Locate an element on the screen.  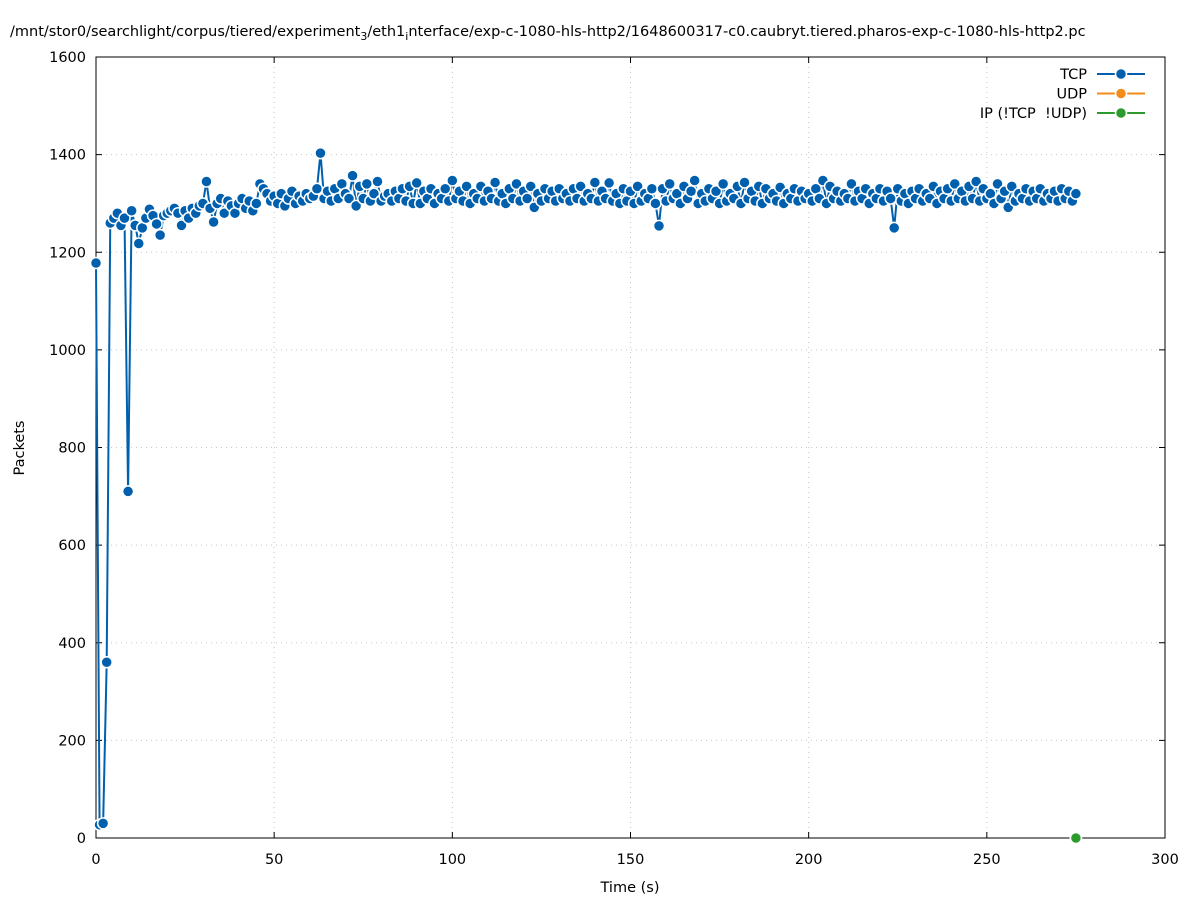
y-tick-label: 0 is located at coordinates (81, 839).